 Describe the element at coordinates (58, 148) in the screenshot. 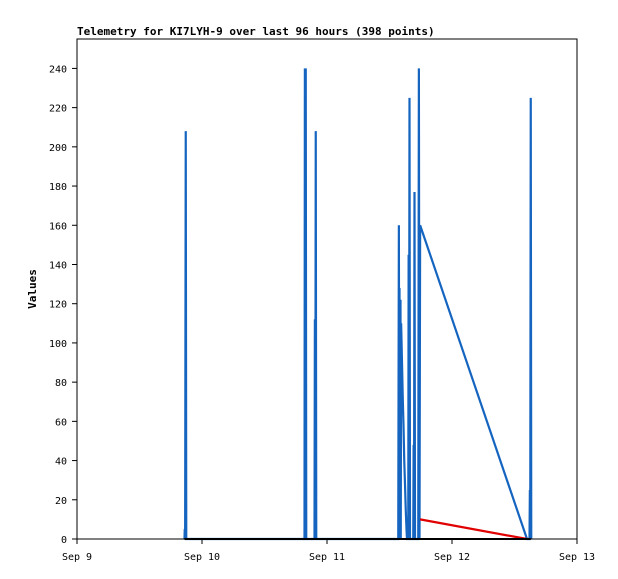

I see `y-tick-label: 200` at that location.